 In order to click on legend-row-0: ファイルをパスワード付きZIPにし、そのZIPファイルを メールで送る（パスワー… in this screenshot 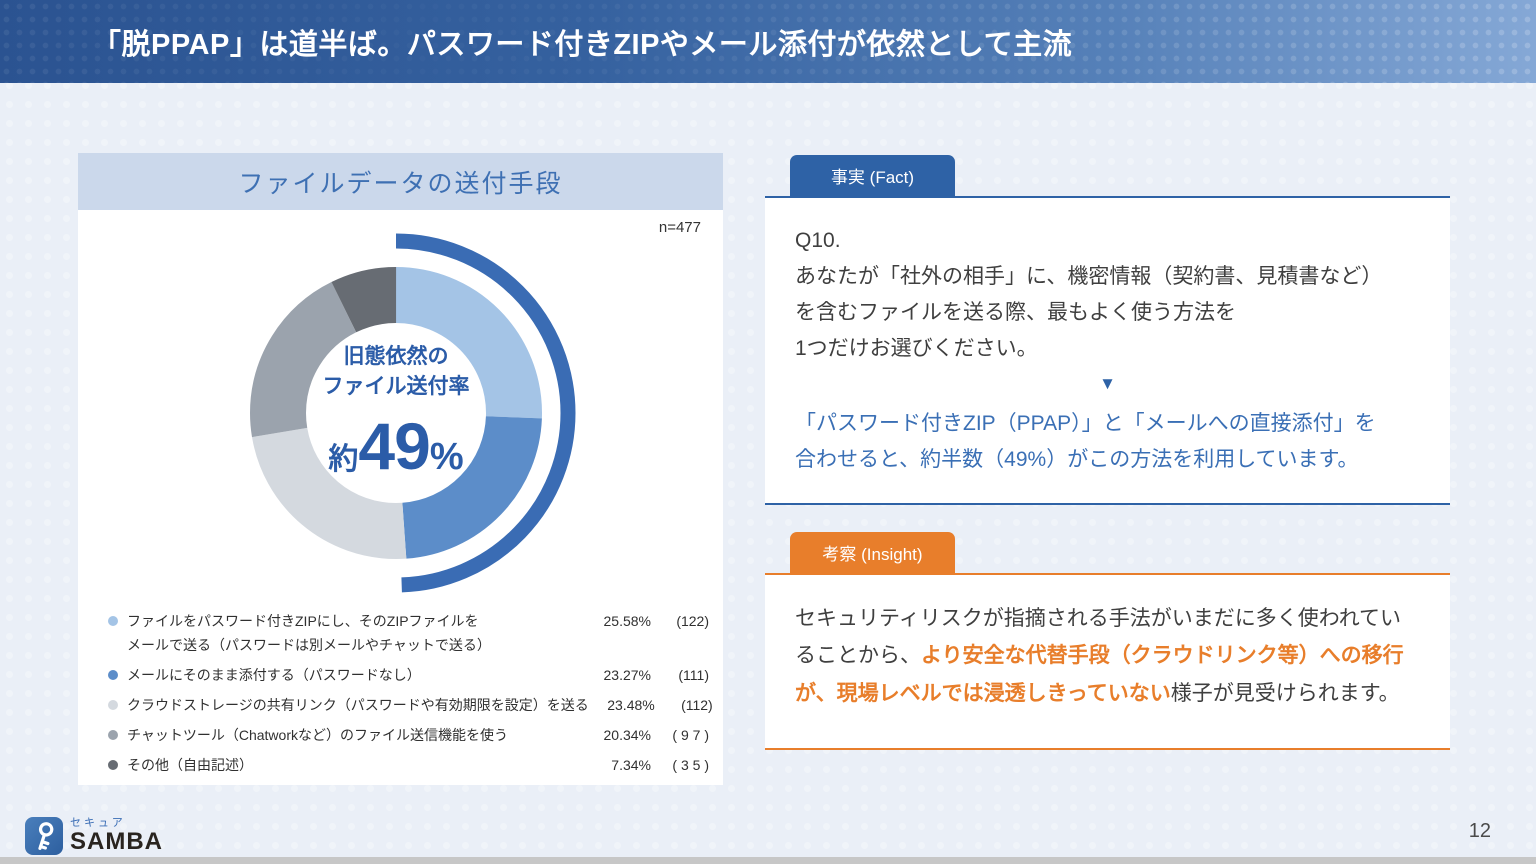, I will do `click(408, 633)`.